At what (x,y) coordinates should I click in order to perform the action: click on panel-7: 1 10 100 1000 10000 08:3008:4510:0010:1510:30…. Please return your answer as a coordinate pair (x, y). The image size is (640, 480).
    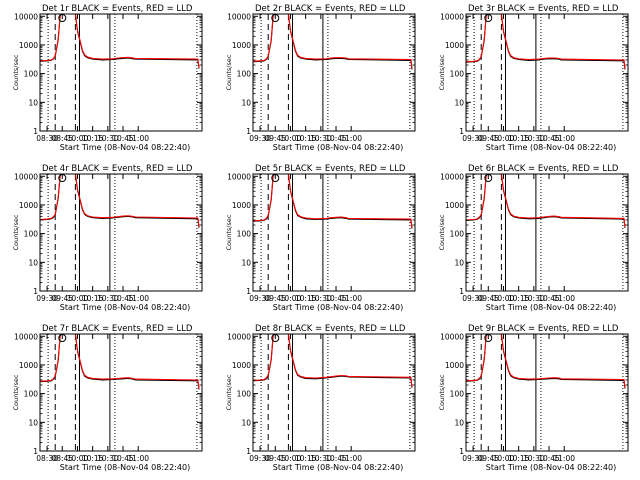
    Looking at the image, I should click on (107, 398).